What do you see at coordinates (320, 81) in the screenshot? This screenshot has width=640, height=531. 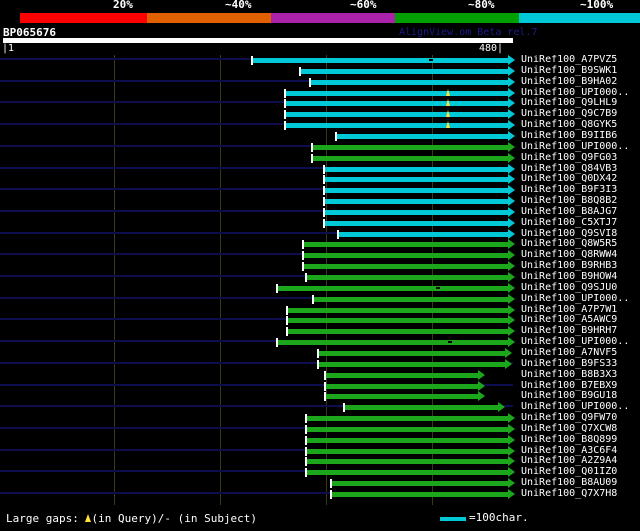 I see `alignment-hit-row: UniRef100_B9HA02` at bounding box center [320, 81].